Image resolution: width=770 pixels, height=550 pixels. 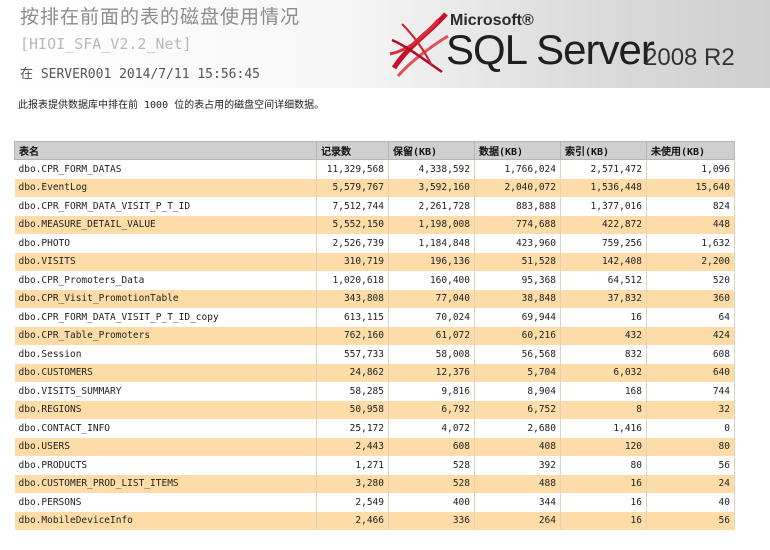 What do you see at coordinates (374, 409) in the screenshot?
I see `table-row: dbo.REGIONS 50,958 6,792 6,752 8 32` at bounding box center [374, 409].